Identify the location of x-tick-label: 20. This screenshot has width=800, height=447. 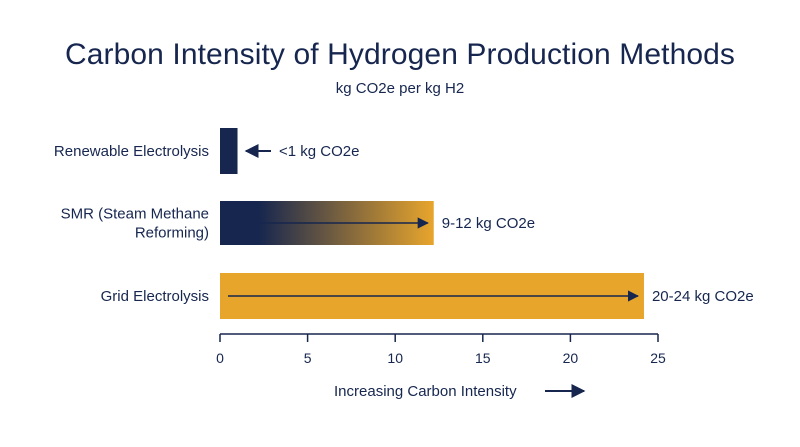
(571, 358).